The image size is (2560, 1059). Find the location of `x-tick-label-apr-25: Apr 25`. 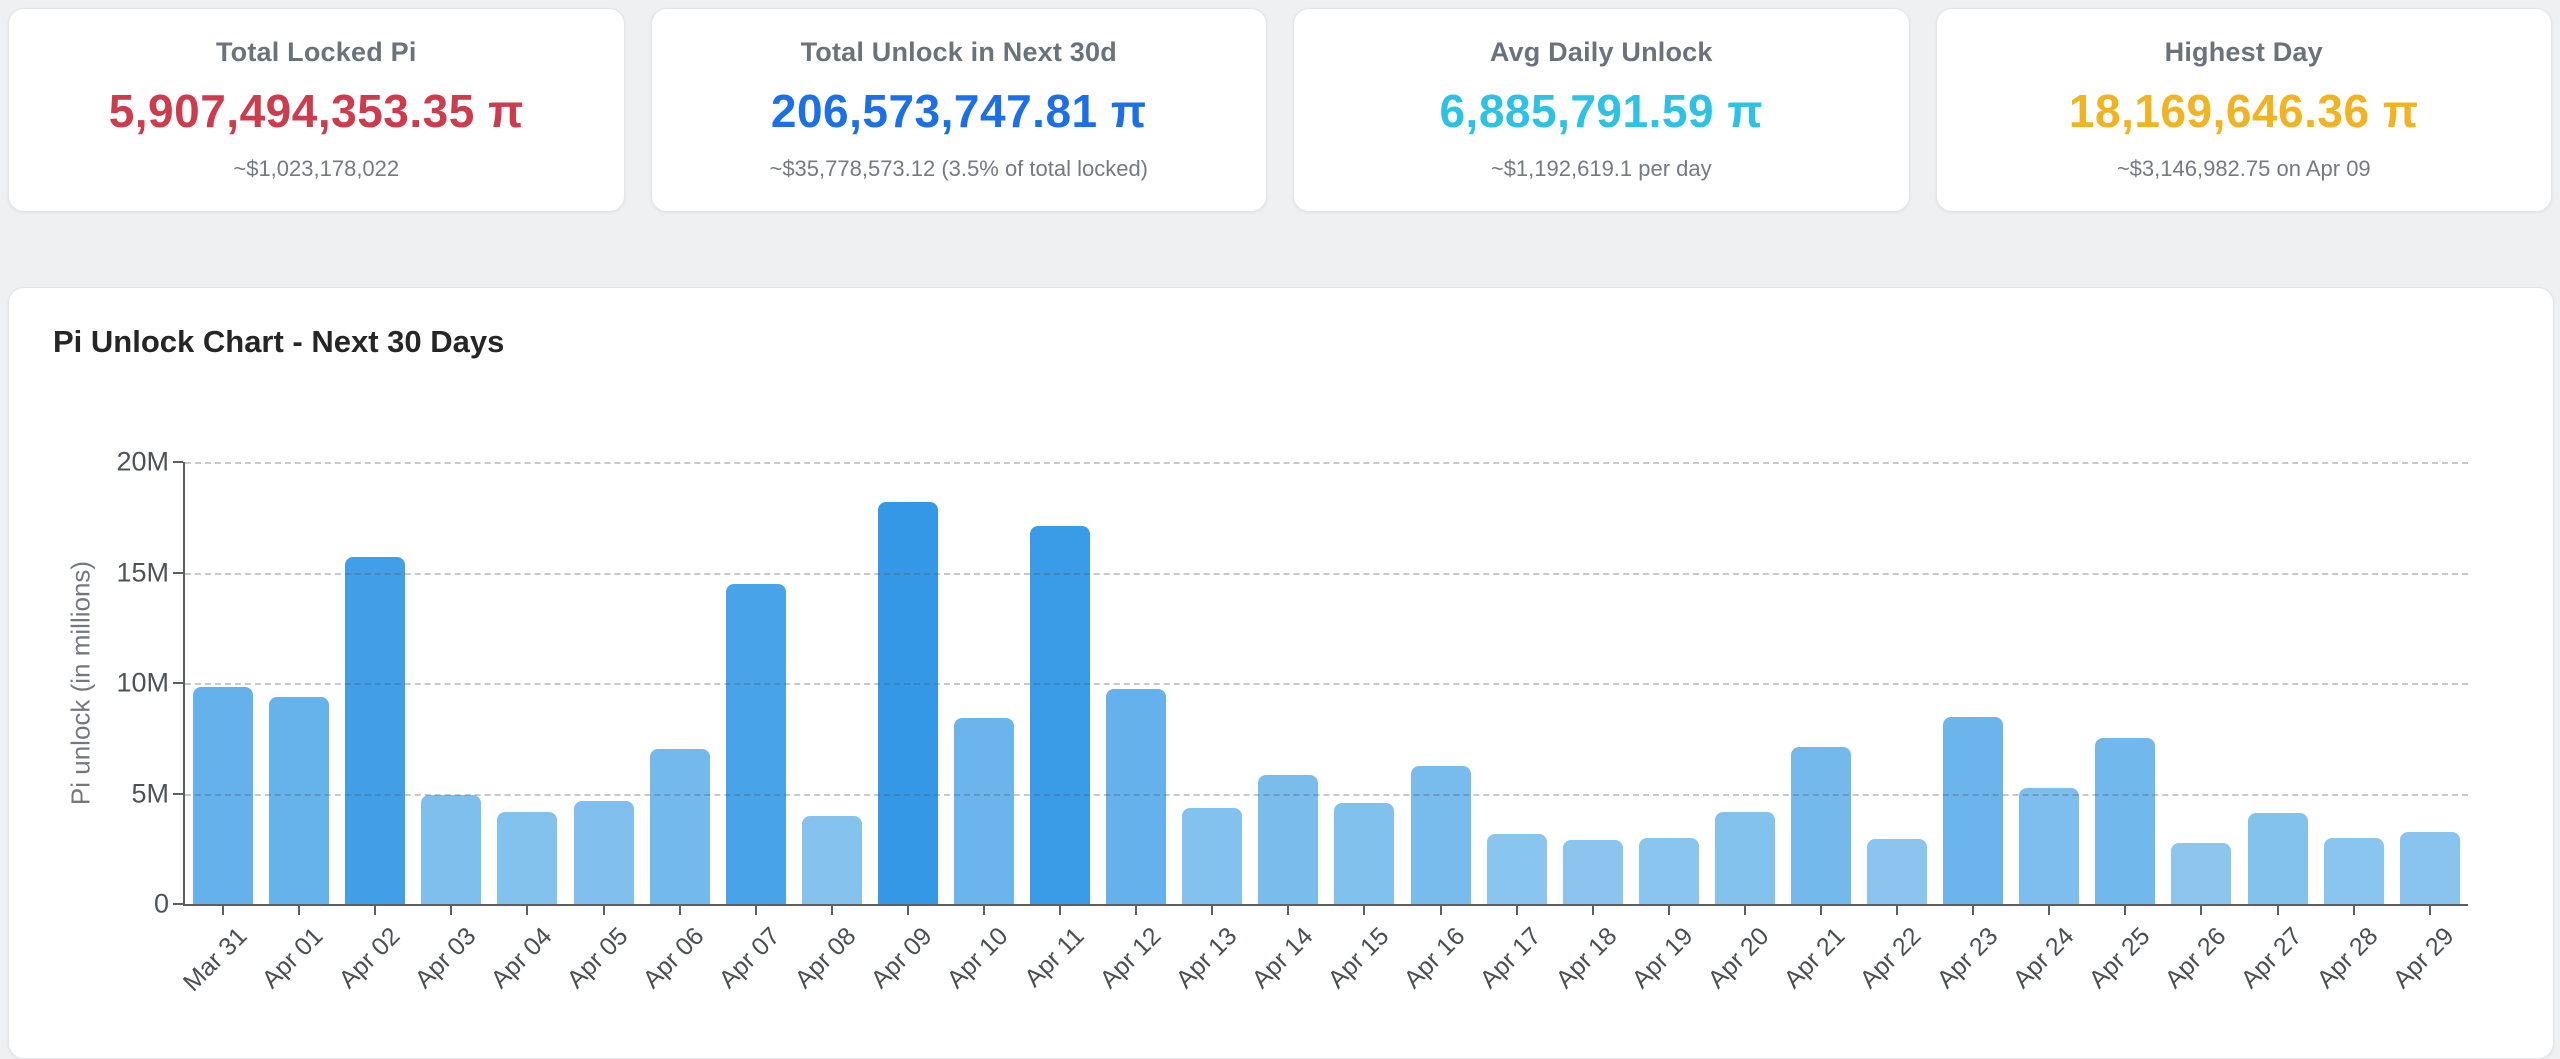

x-tick-label-apr-25: Apr 25 is located at coordinates (2119, 958).